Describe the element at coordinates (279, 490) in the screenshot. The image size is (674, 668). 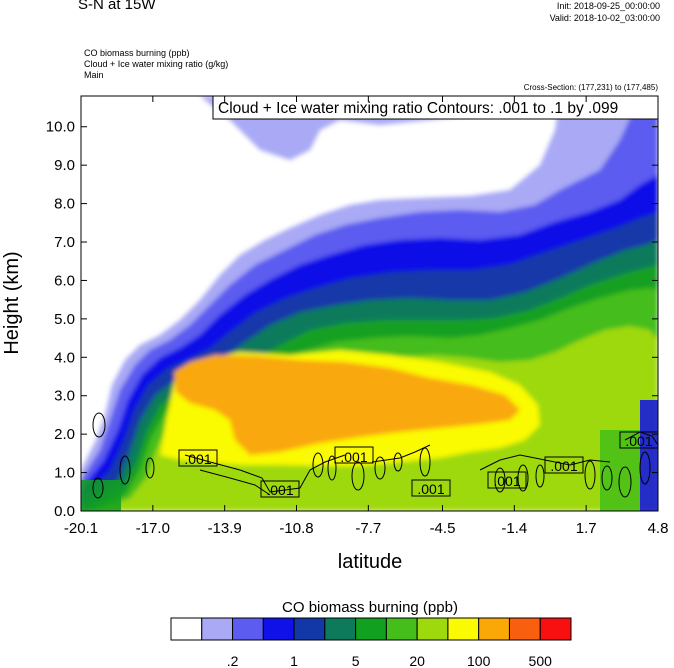
I see `contour-label-2: .001` at that location.